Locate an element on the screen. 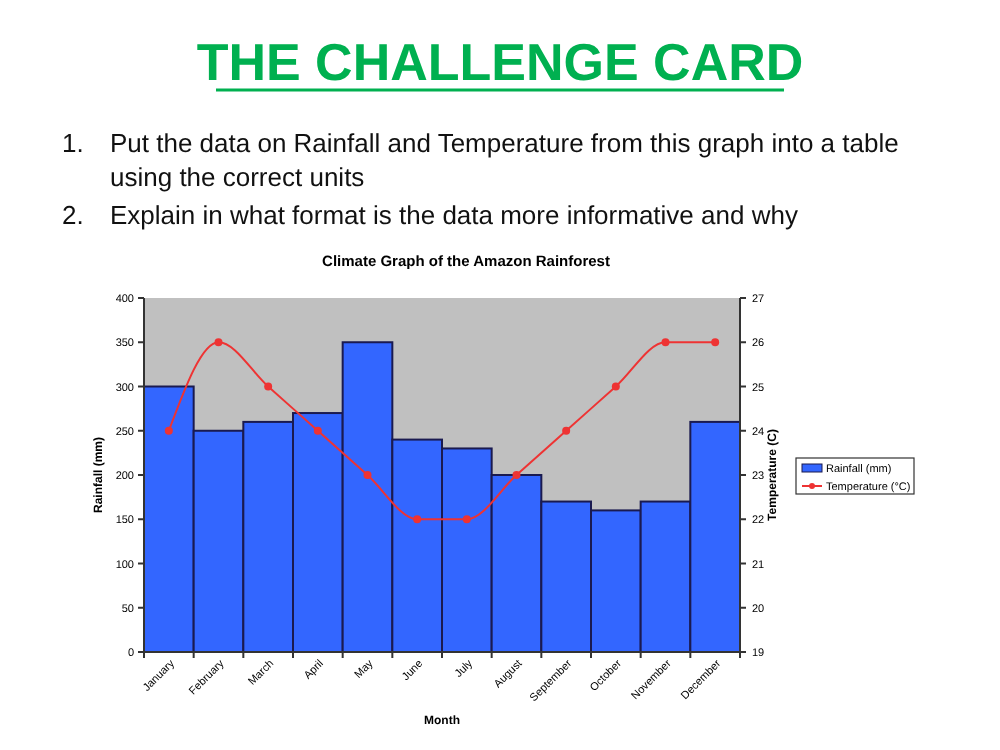 The width and height of the screenshot is (1000, 750). text: 1. Put the data on Rainfall and Temperature from this graph into a table using the correct units is located at coordinates (480, 160).